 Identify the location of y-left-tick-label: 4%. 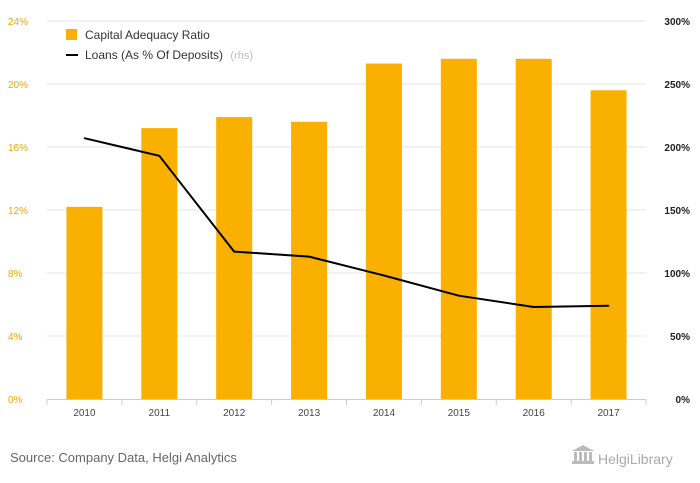
(15, 337).